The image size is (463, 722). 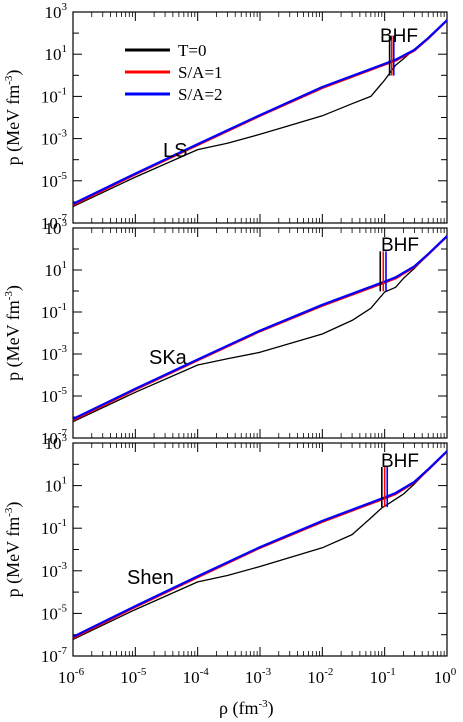 What do you see at coordinates (196, 676) in the screenshot?
I see `x-tick-label: 10⁻⁴` at bounding box center [196, 676].